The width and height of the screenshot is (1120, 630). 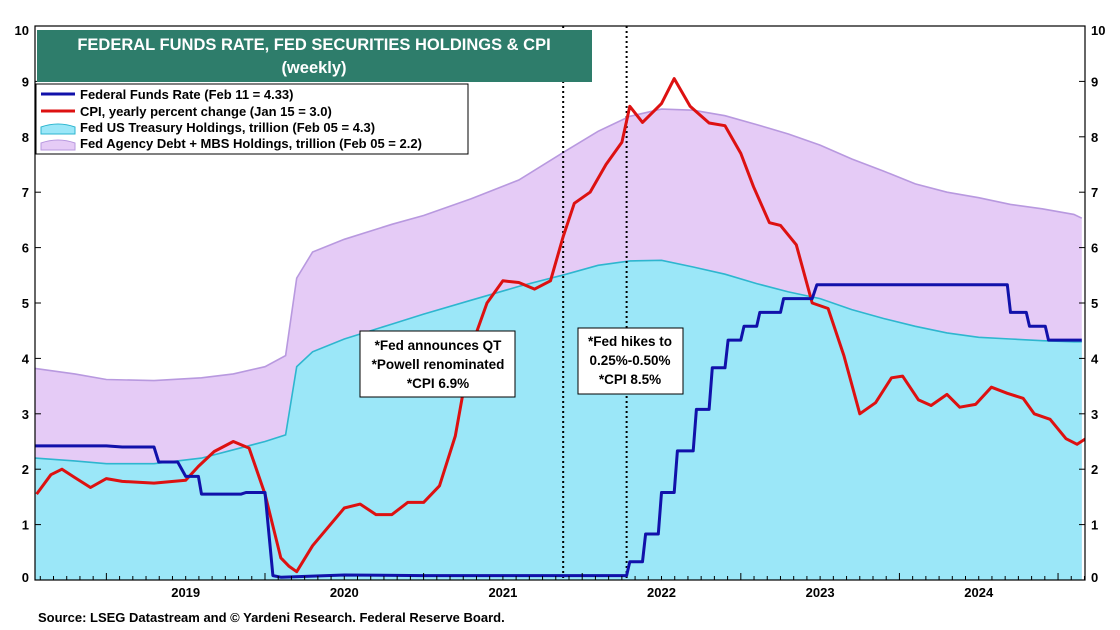 What do you see at coordinates (1095, 358) in the screenshot?
I see `y-tick-label-right: 4` at bounding box center [1095, 358].